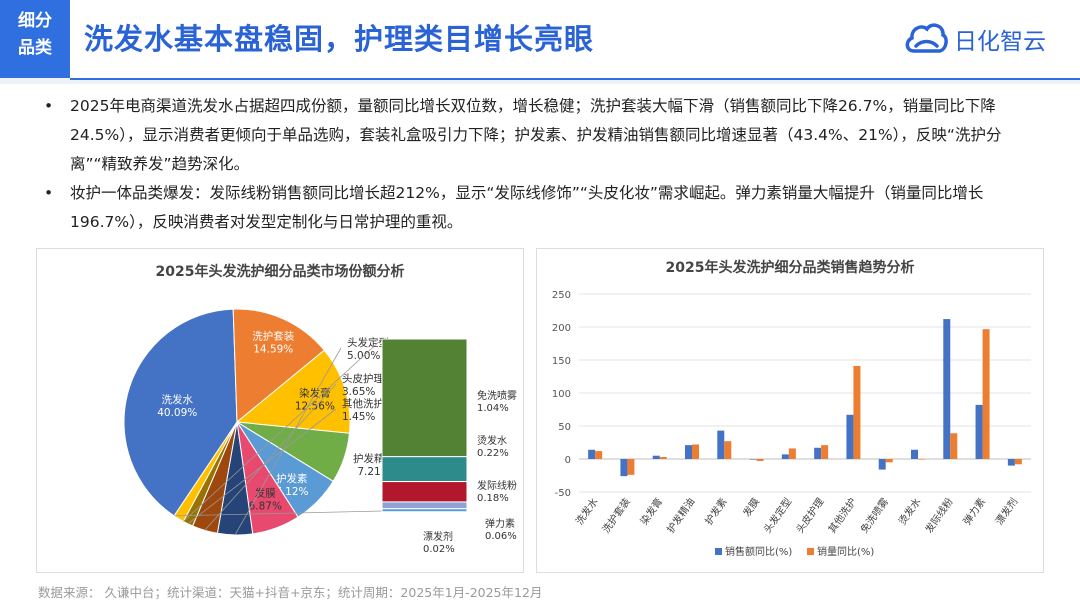 This screenshot has width=1080, height=608. Describe the element at coordinates (616, 515) in the screenshot. I see `x-tick-label: 洗护套装` at that location.